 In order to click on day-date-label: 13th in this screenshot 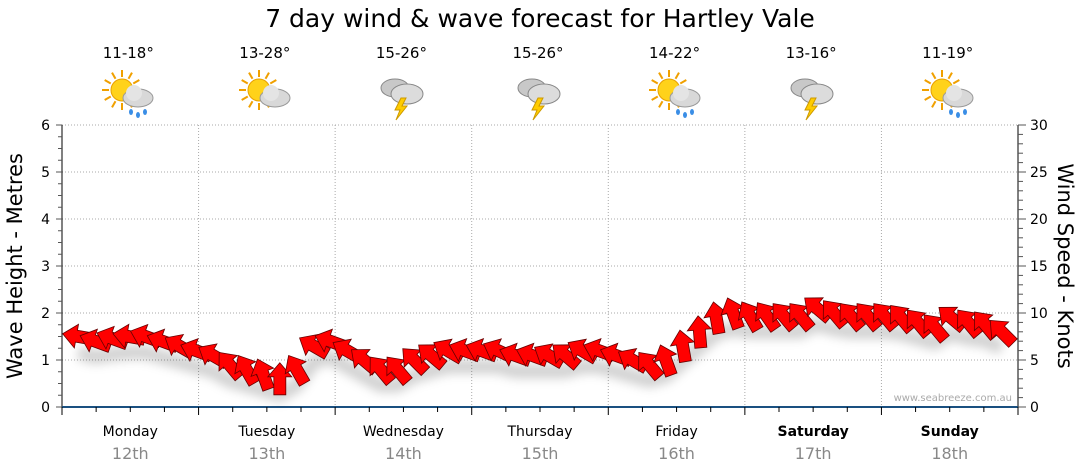, I will do `click(266, 453)`.